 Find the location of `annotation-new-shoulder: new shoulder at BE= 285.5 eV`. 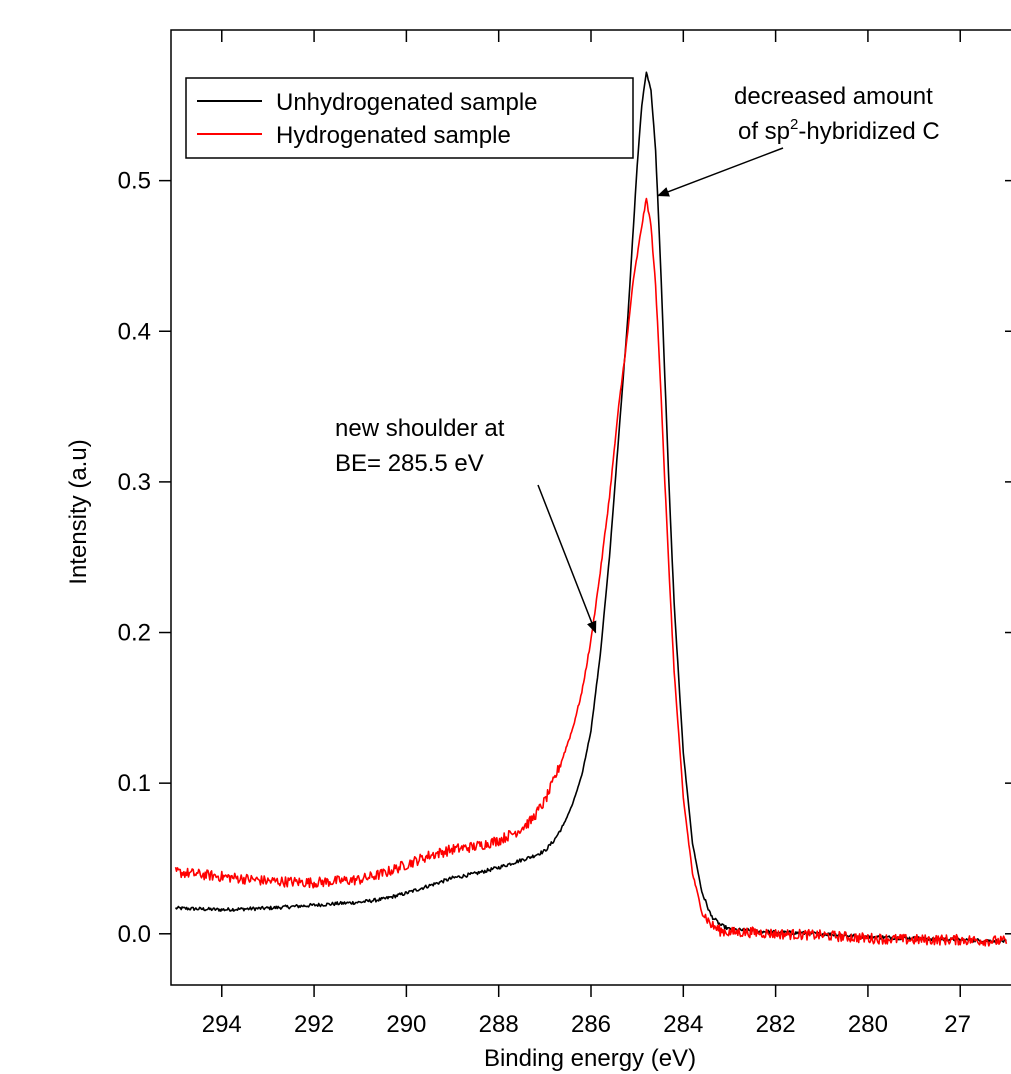

annotation-new-shoulder: new shoulder at BE= 285.5 eV is located at coordinates (466, 524).